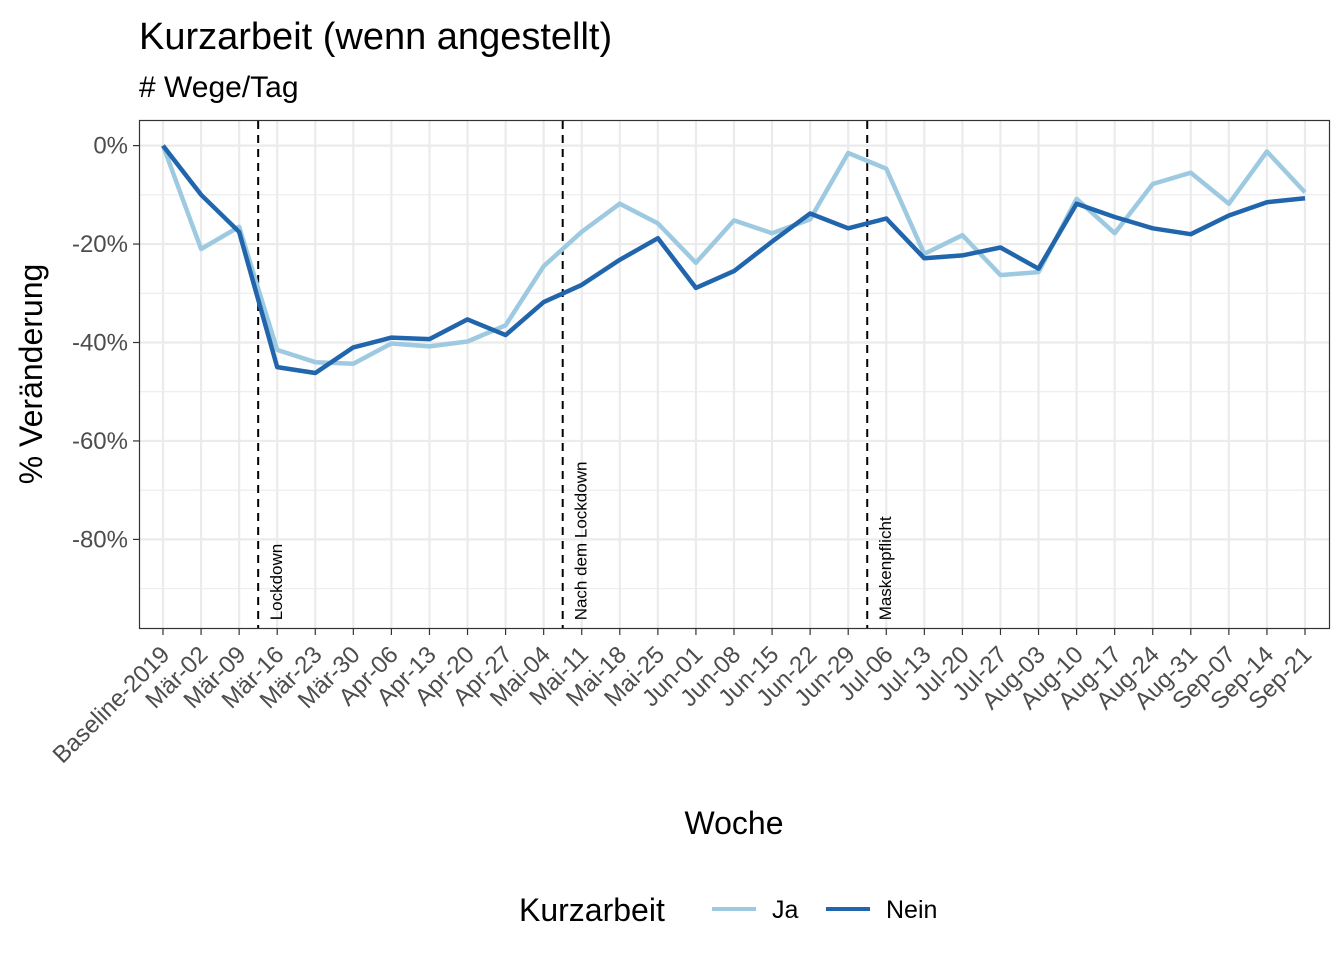 The height and width of the screenshot is (960, 1344). I want to click on legend-label-ja: Ja, so click(785, 910).